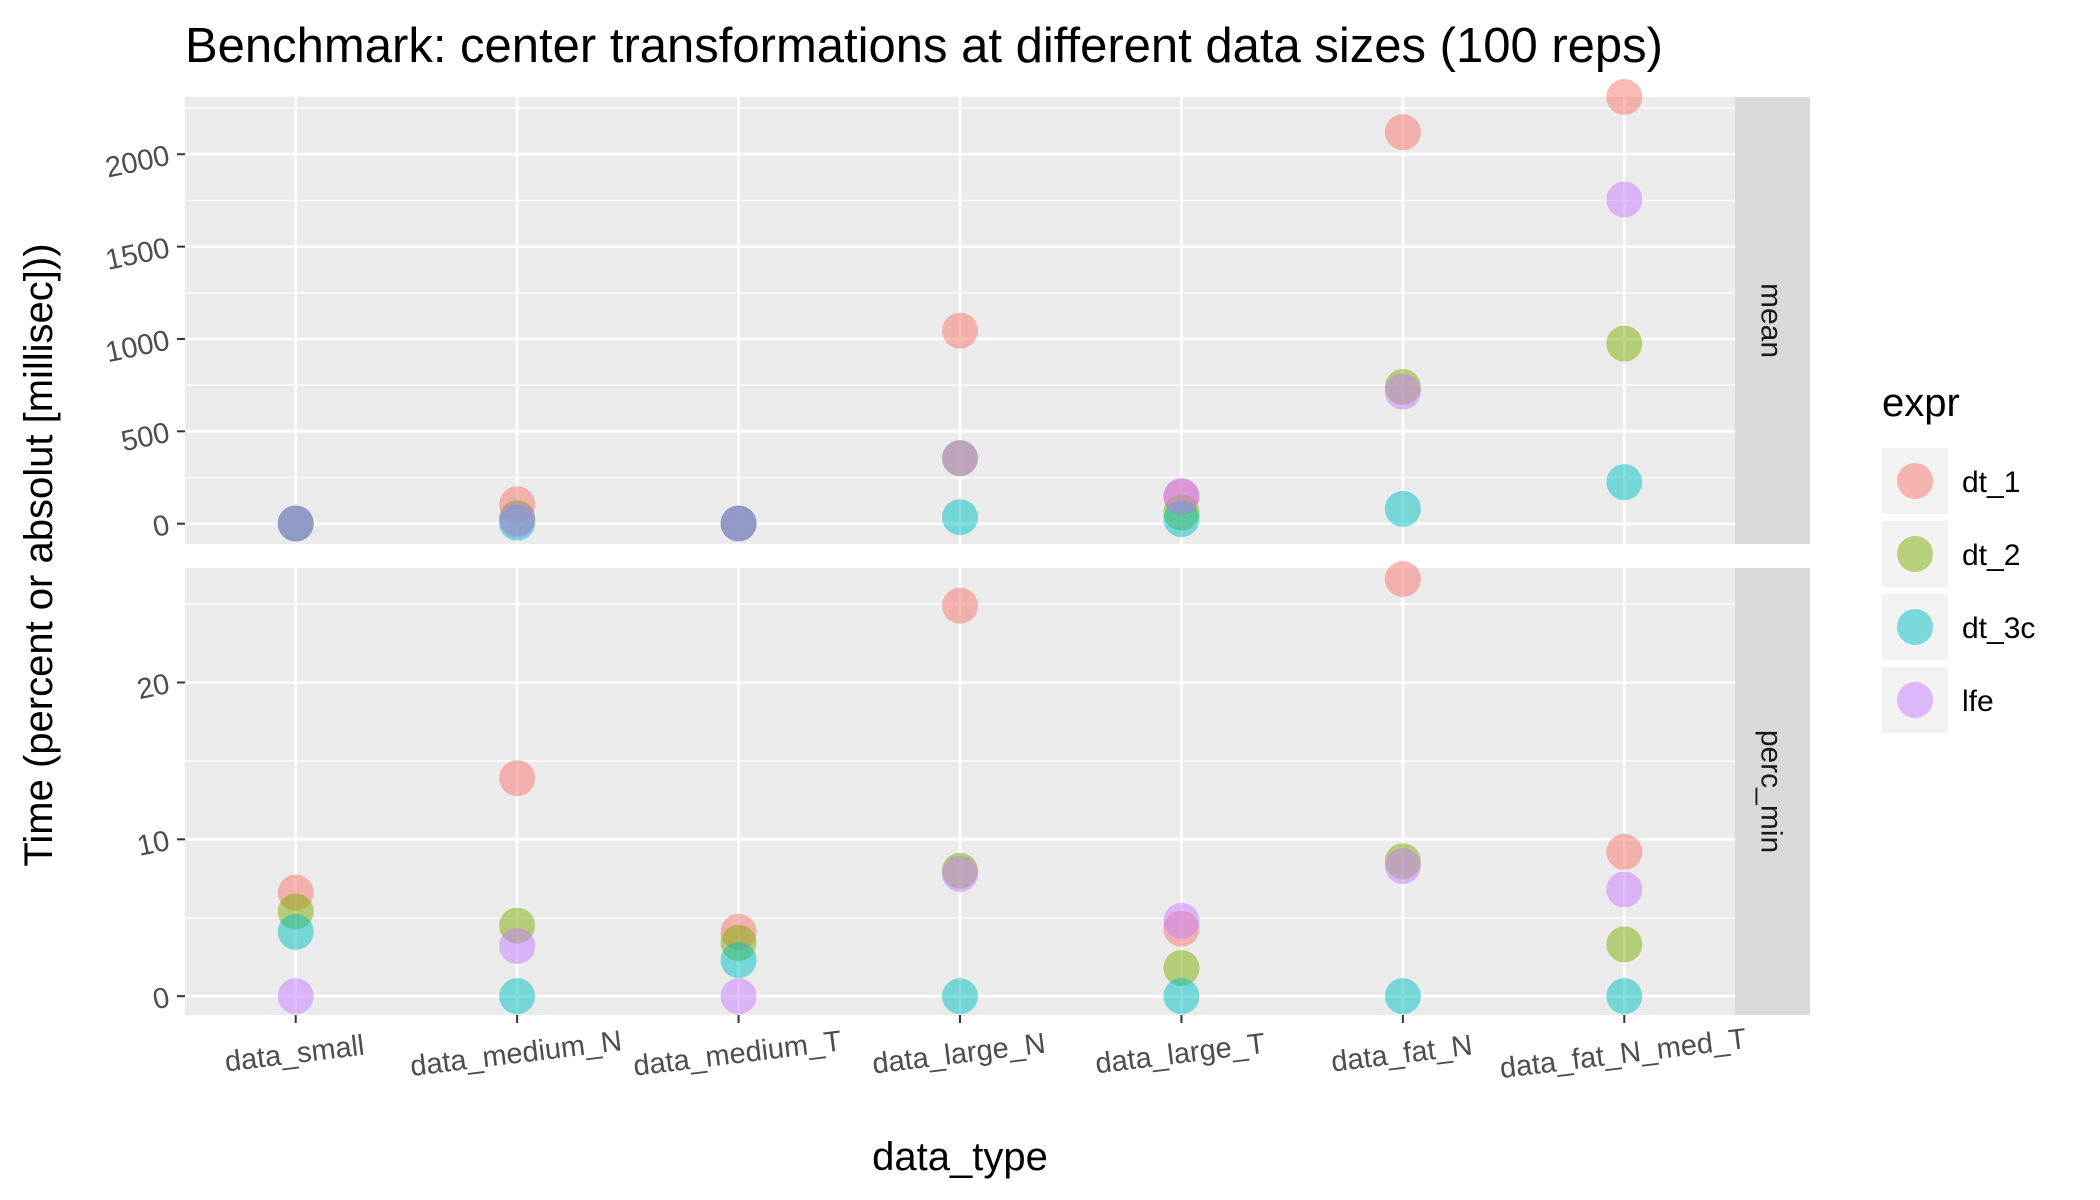  Describe the element at coordinates (1958, 627) in the screenshot. I see `legend-item-dt_3c: dt_3c` at that location.